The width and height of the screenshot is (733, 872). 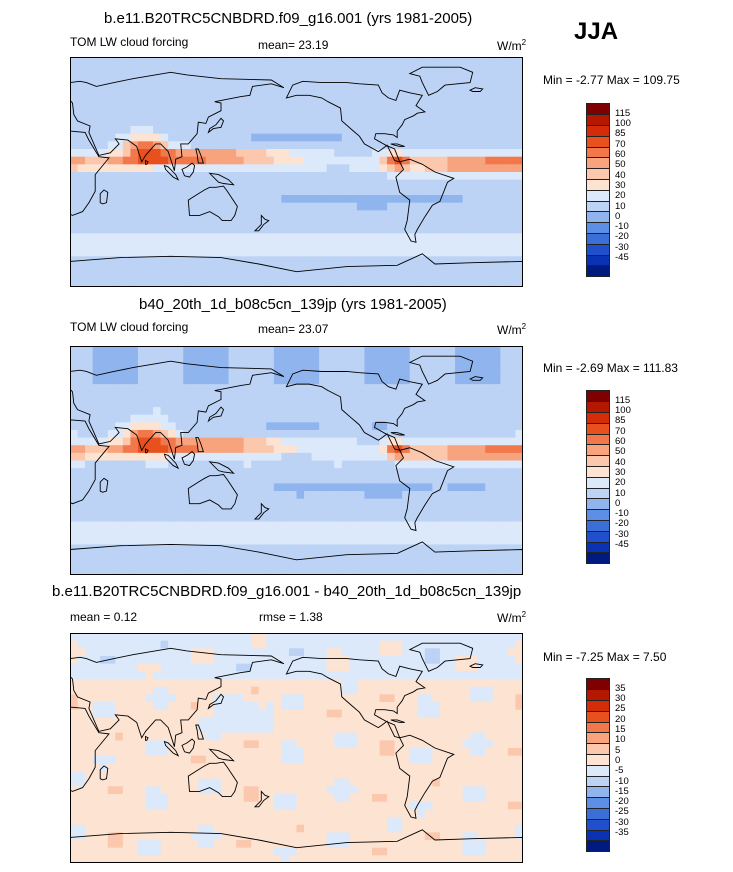 I want to click on colorbar-tick-label: 0, so click(x=618, y=503).